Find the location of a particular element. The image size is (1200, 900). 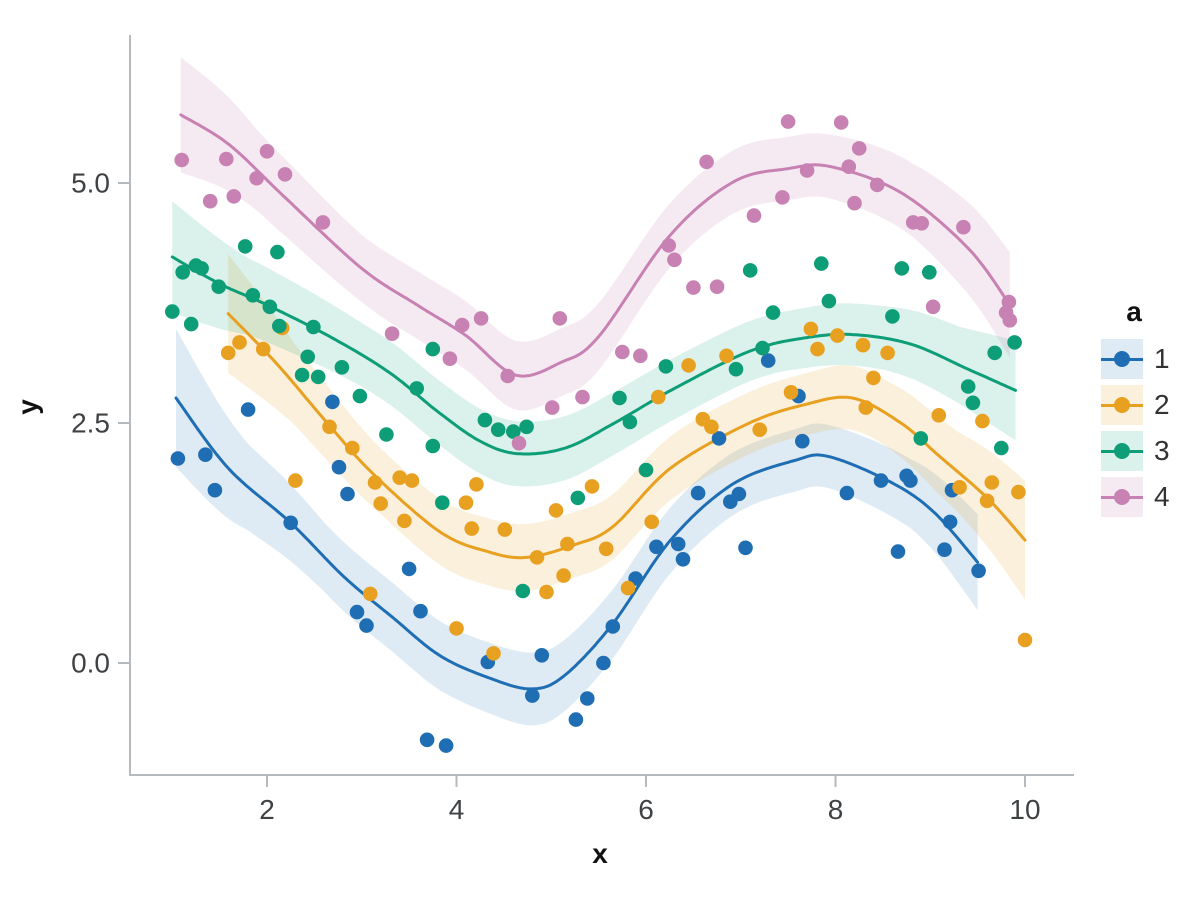

legend: a 1 2 3 4 is located at coordinates (1150, 409).